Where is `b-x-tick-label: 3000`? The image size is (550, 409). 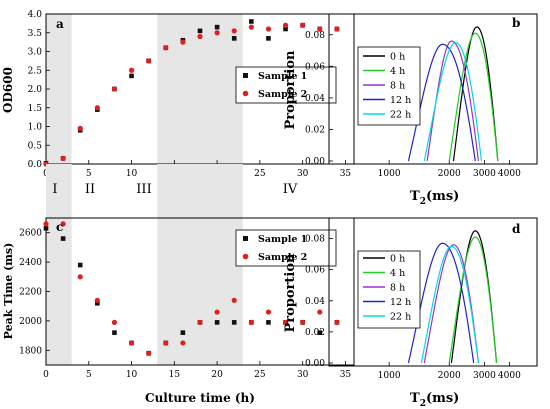
b-x-tick-label: 3000 is located at coordinates (484, 174).